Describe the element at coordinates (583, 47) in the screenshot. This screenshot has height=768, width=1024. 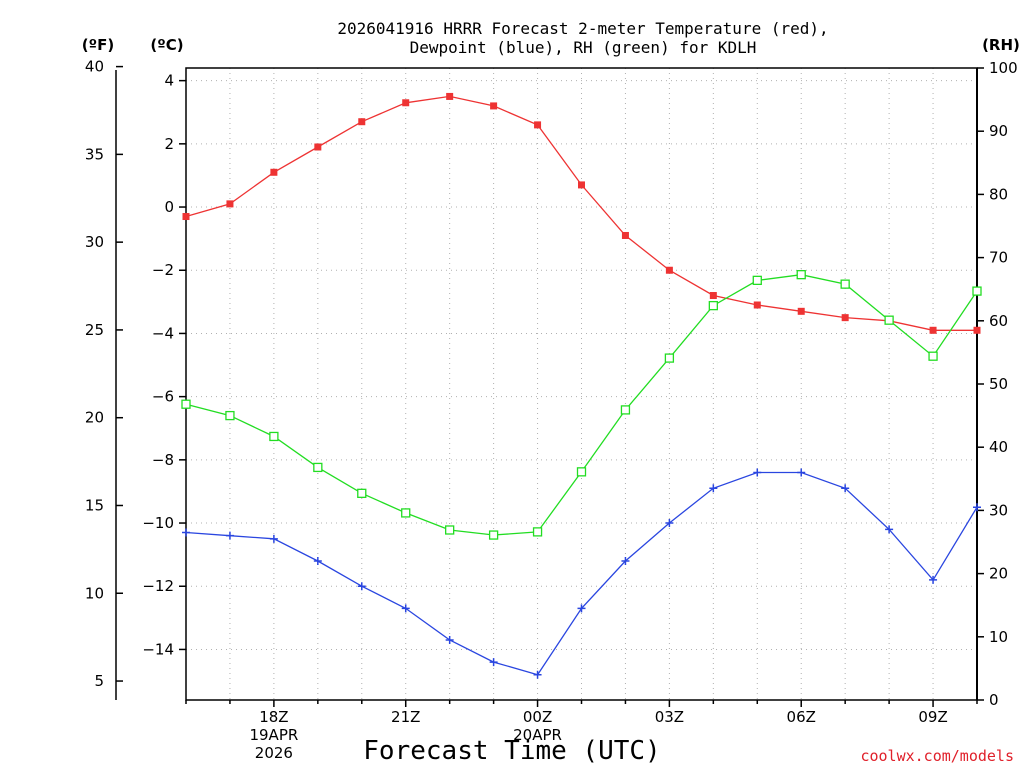
I see `chart-title-line-2: Dewpoint (blue), RH (green) for KDLH` at that location.